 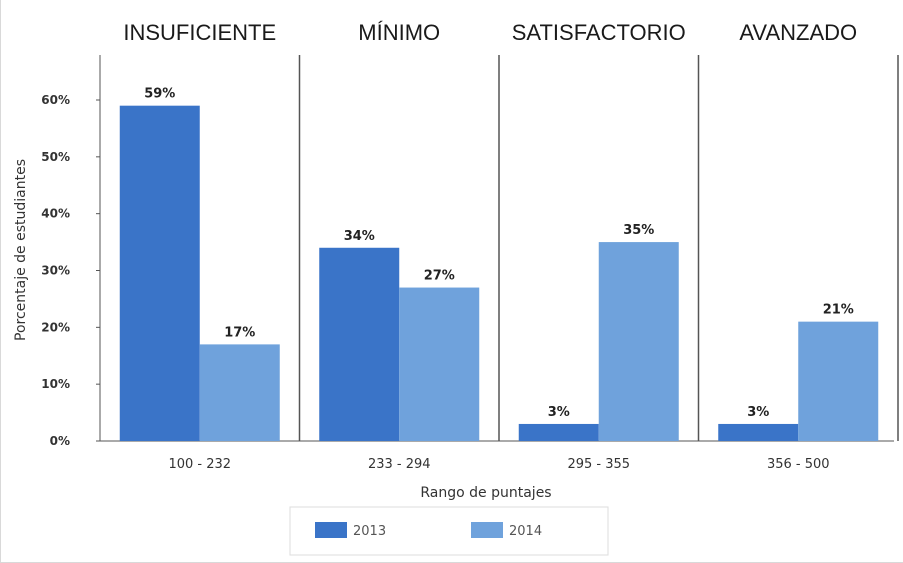 What do you see at coordinates (798, 32) in the screenshot?
I see `panel-title: AVANZADO` at bounding box center [798, 32].